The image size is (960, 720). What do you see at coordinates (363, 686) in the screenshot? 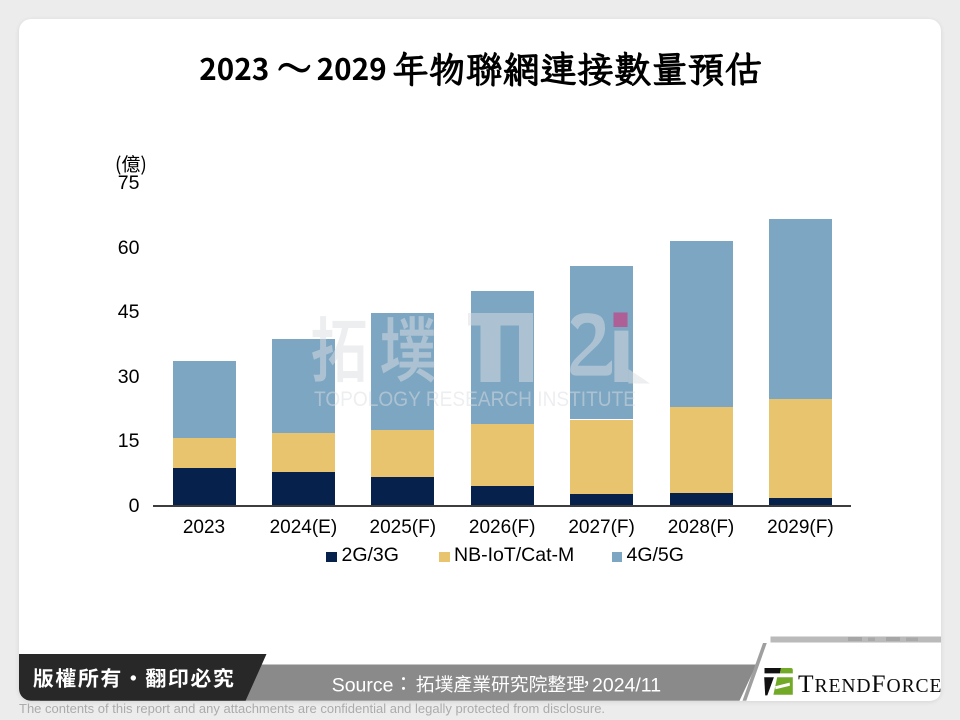
I see `svg-text: Source` at bounding box center [363, 686].